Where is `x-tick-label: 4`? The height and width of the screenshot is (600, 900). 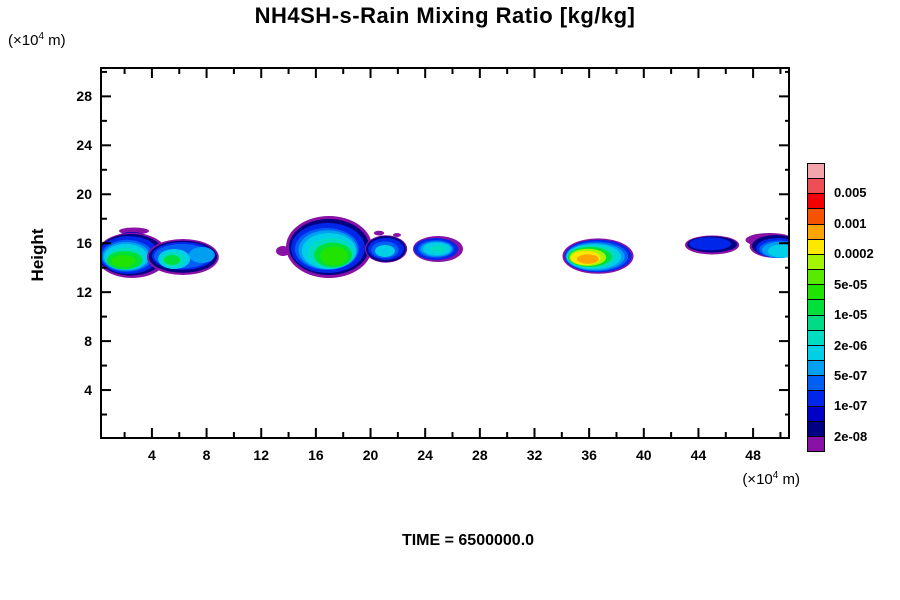 x-tick-label: 4 is located at coordinates (152, 455).